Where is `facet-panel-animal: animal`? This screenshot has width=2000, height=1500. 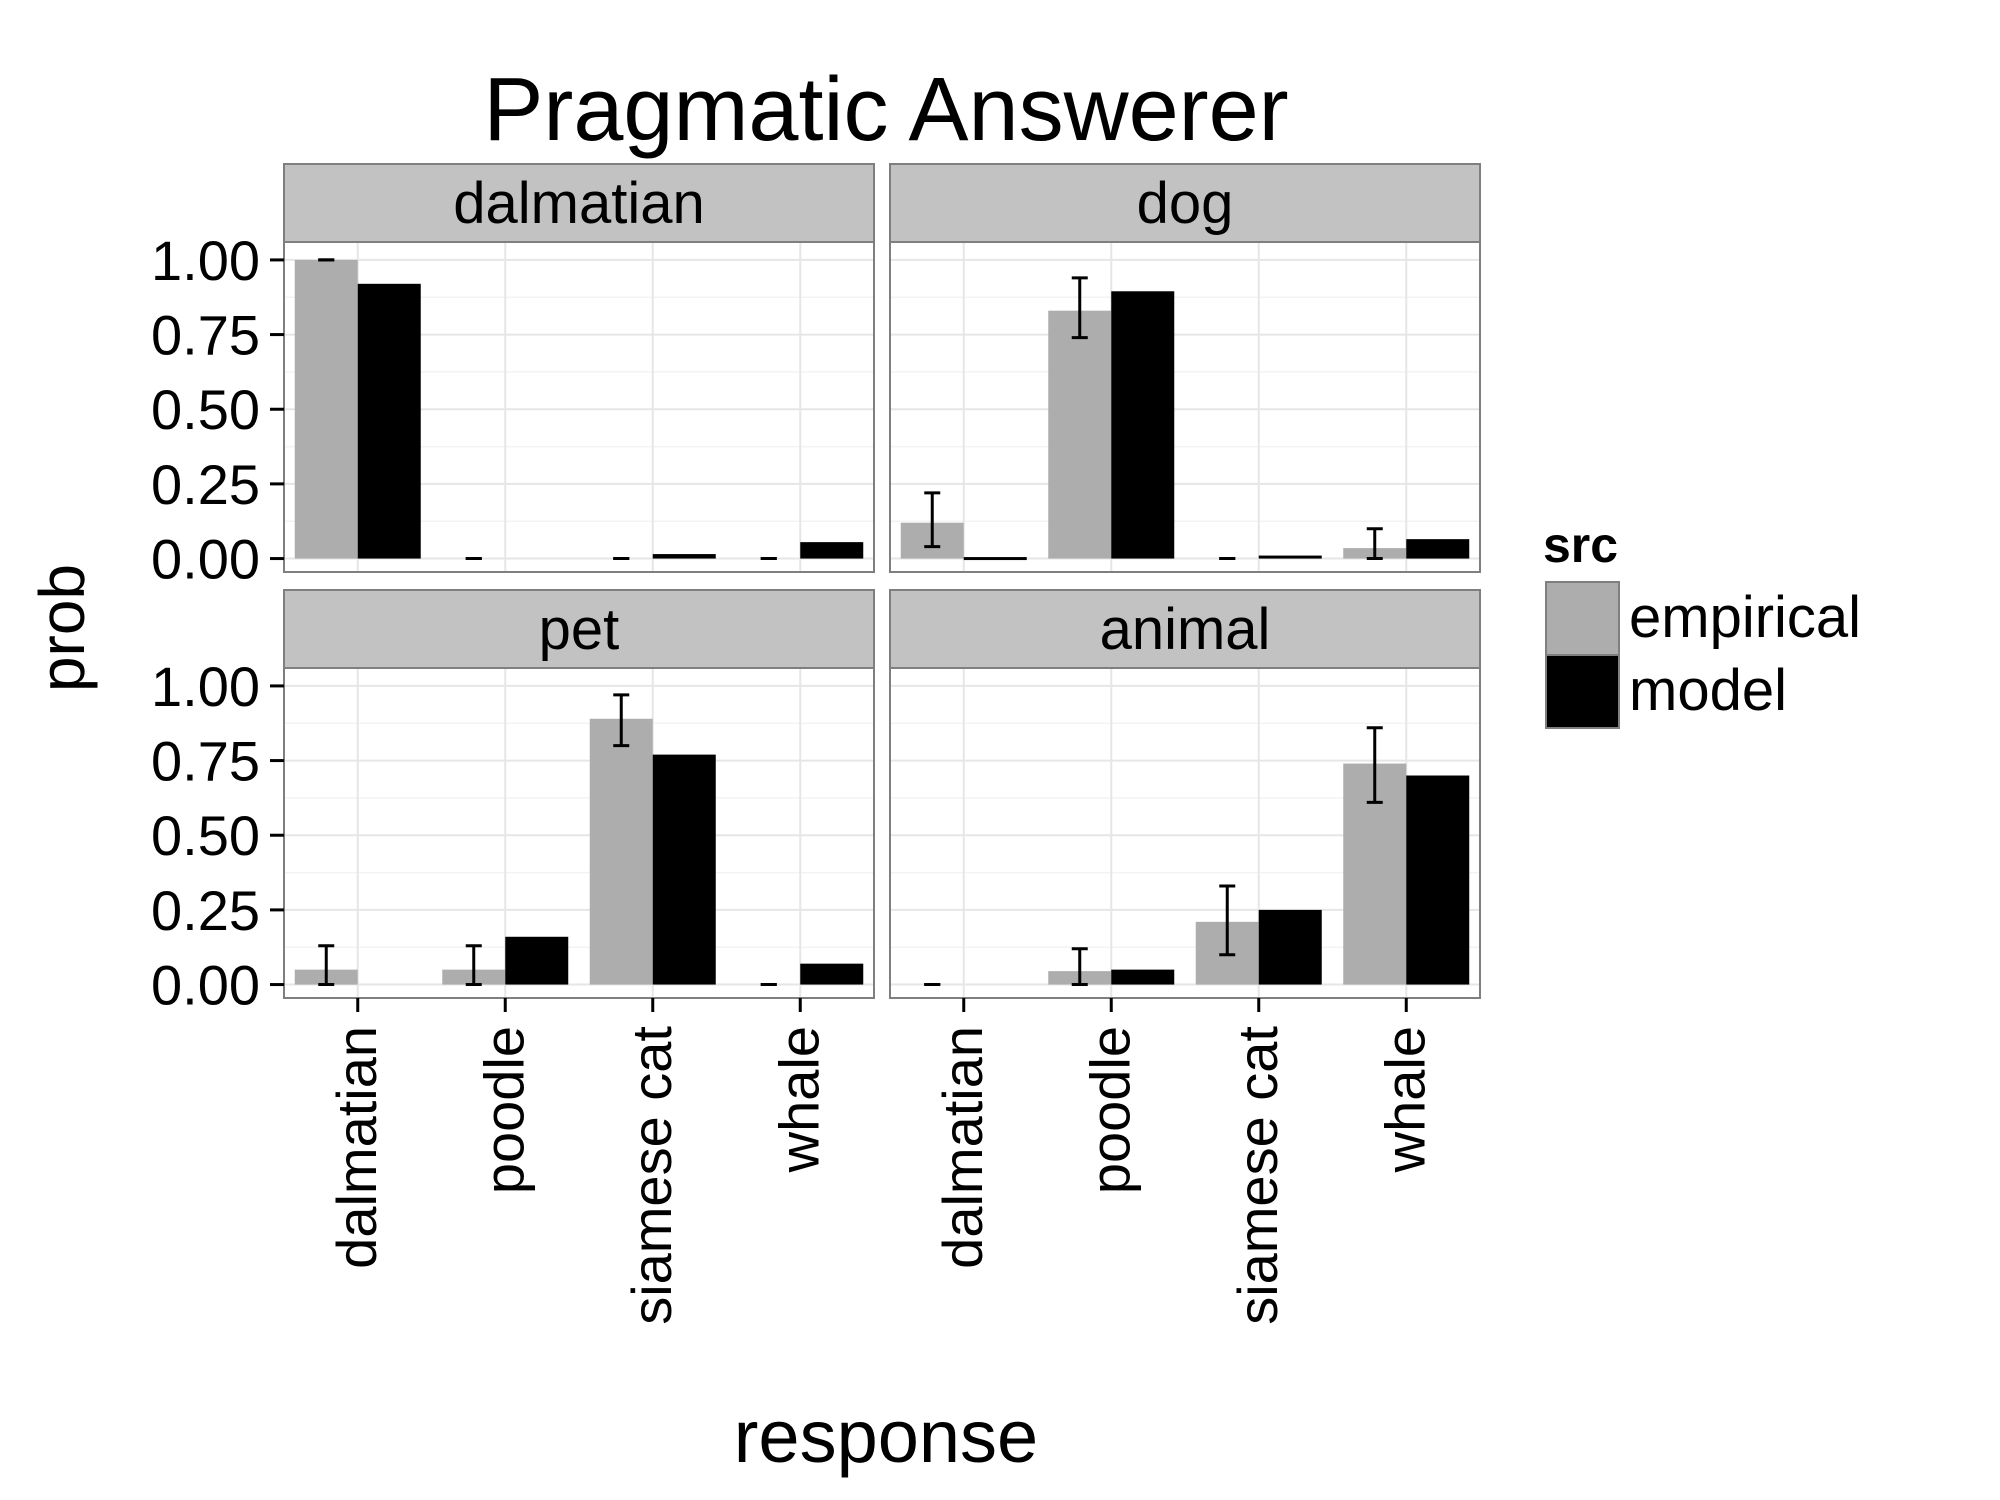
facet-panel-animal: animal is located at coordinates (1185, 794).